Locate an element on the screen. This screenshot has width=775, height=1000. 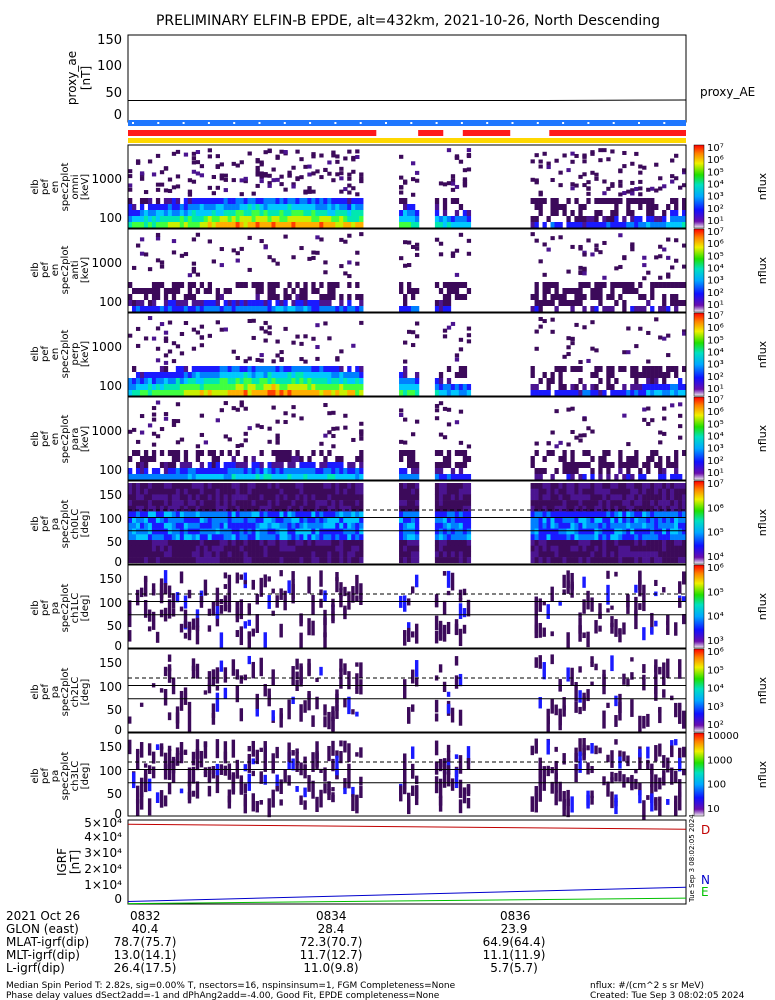
status-bar-yellow is located at coordinates (407, 140).